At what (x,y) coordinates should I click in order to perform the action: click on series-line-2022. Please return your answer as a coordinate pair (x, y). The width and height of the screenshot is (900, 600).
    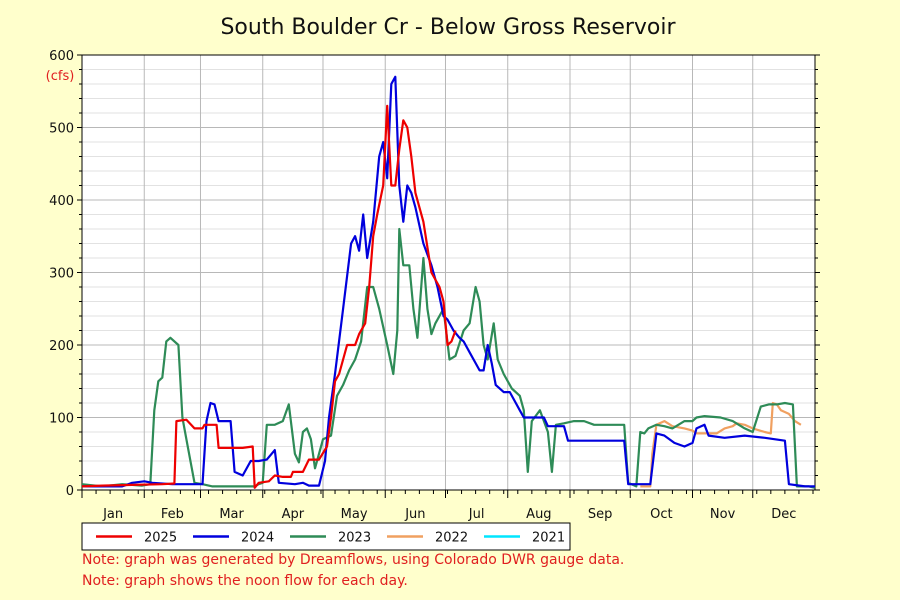
    Looking at the image, I should click on (721, 444).